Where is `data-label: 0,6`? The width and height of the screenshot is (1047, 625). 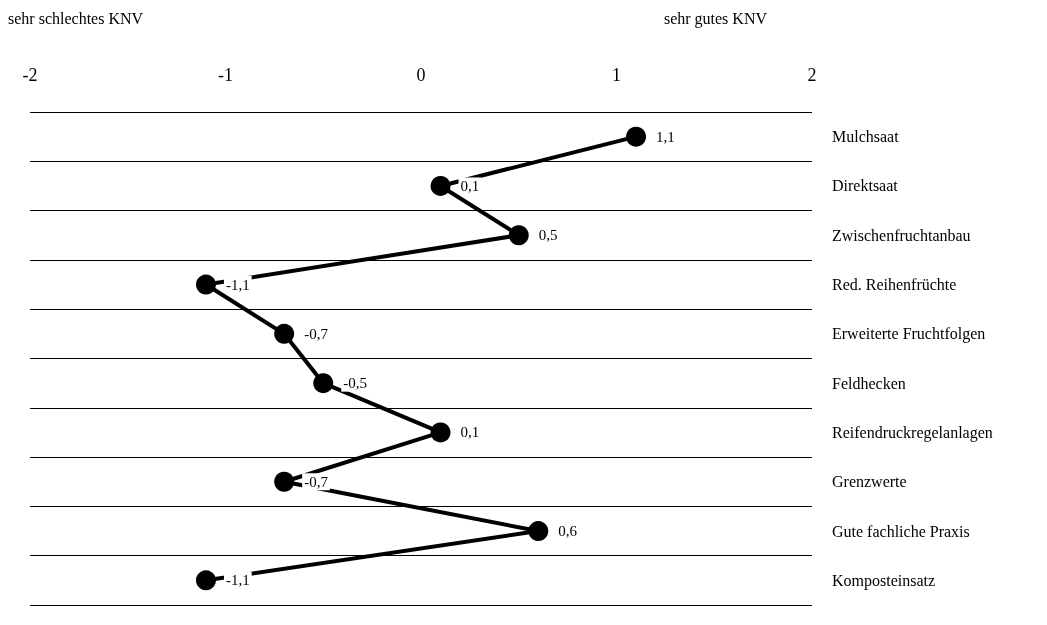 data-label: 0,6 is located at coordinates (568, 531).